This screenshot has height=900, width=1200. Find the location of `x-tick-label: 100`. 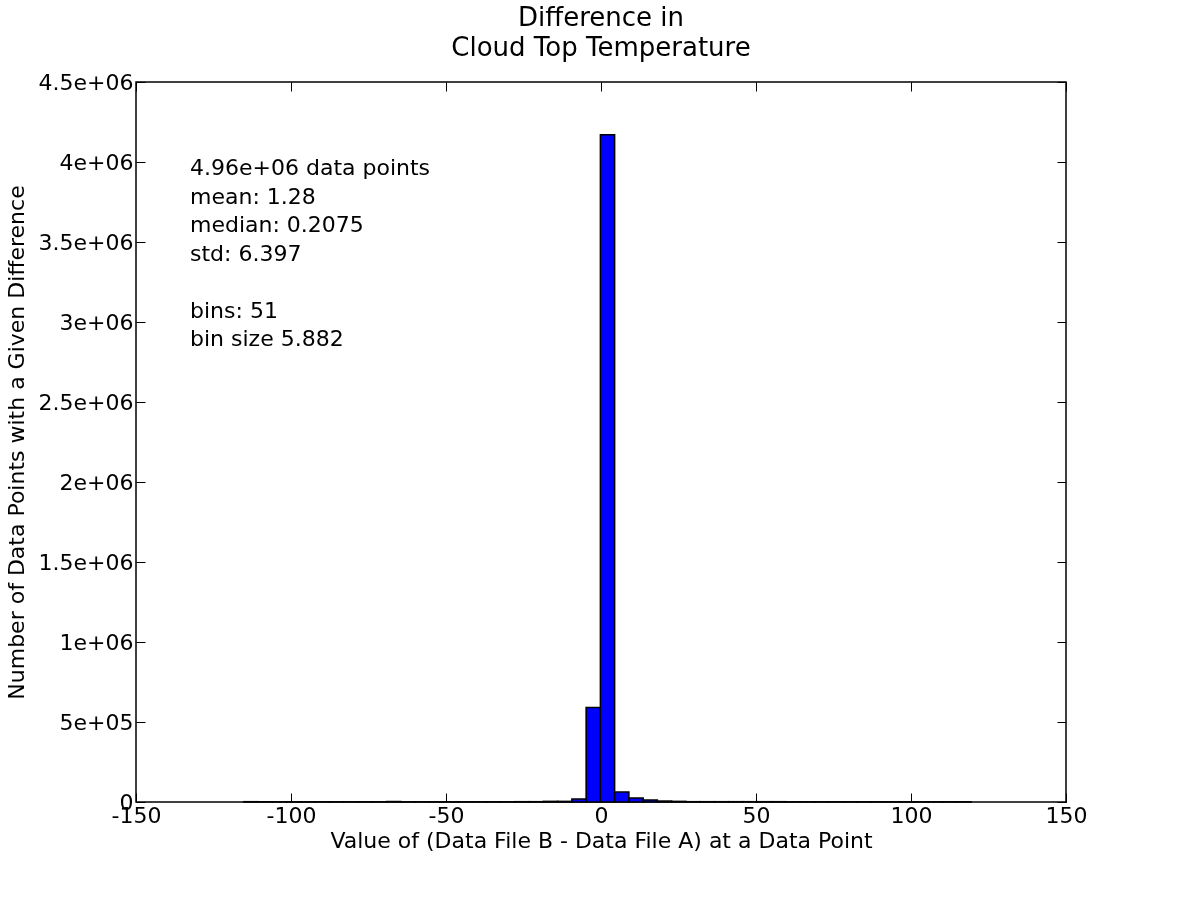

x-tick-label: 100 is located at coordinates (911, 815).